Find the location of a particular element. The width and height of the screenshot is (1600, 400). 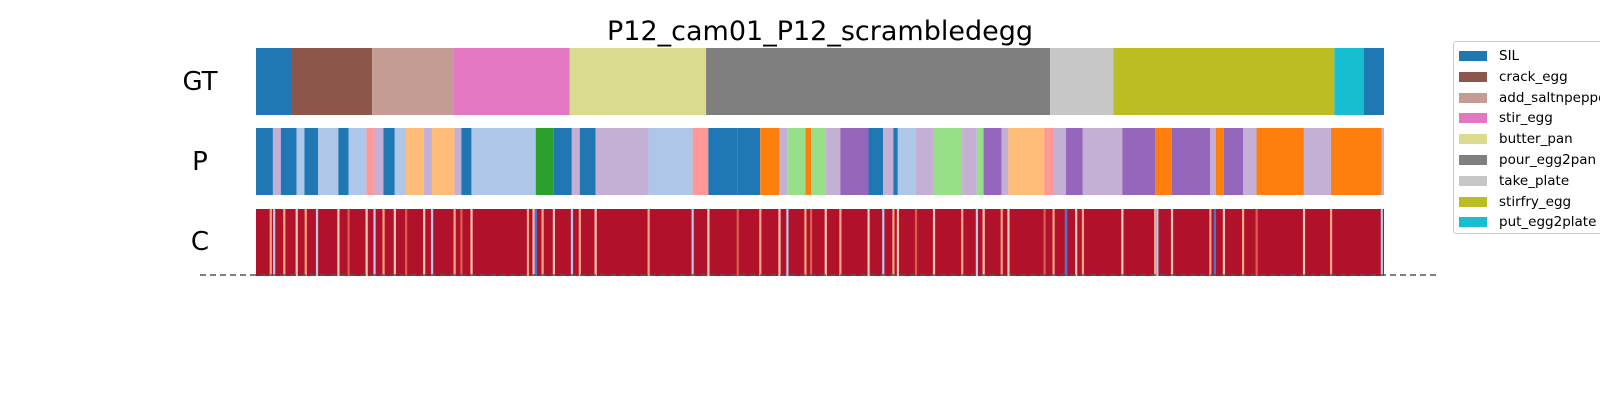

legend-label-6: take_plate is located at coordinates (1534, 180).